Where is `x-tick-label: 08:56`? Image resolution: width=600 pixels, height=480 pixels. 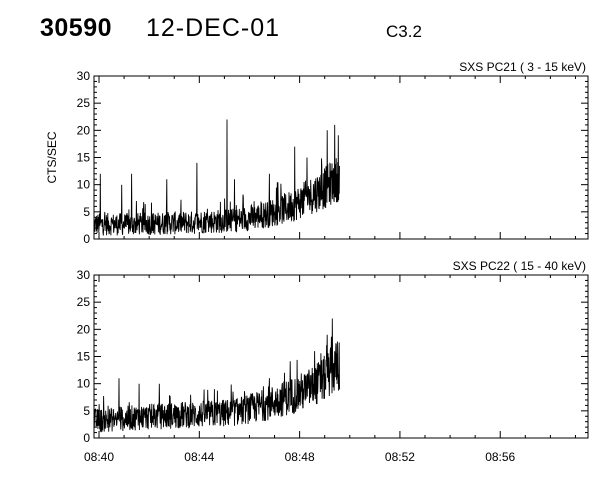
x-tick-label: 08:56 is located at coordinates (500, 457).